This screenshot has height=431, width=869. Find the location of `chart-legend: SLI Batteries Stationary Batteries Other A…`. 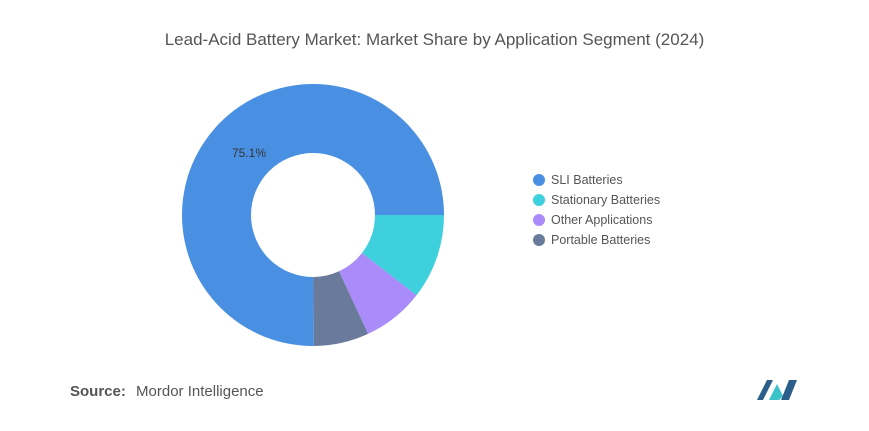

chart-legend: SLI Batteries Stationary Batteries Other A… is located at coordinates (596, 210).